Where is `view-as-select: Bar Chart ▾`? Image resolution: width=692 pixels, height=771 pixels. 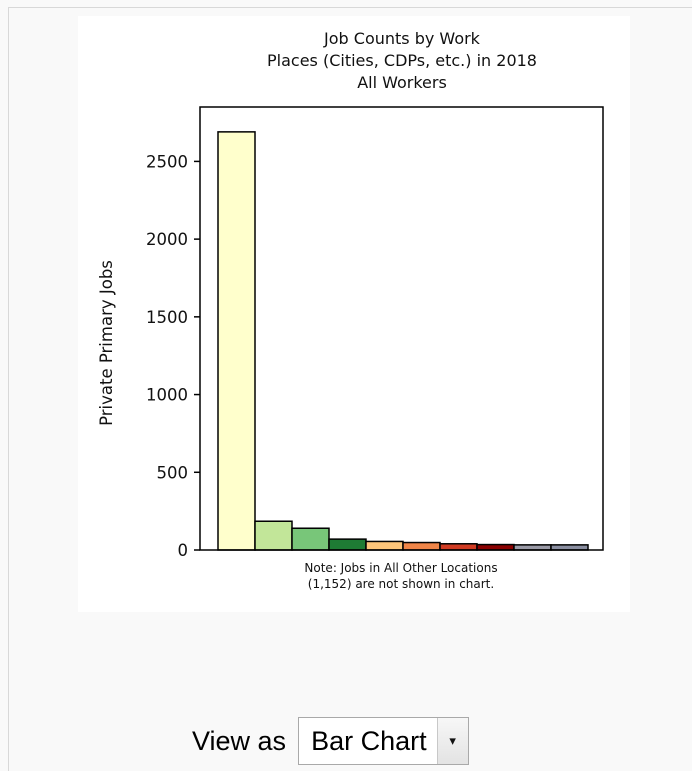 view-as-select: Bar Chart ▾ is located at coordinates (383, 741).